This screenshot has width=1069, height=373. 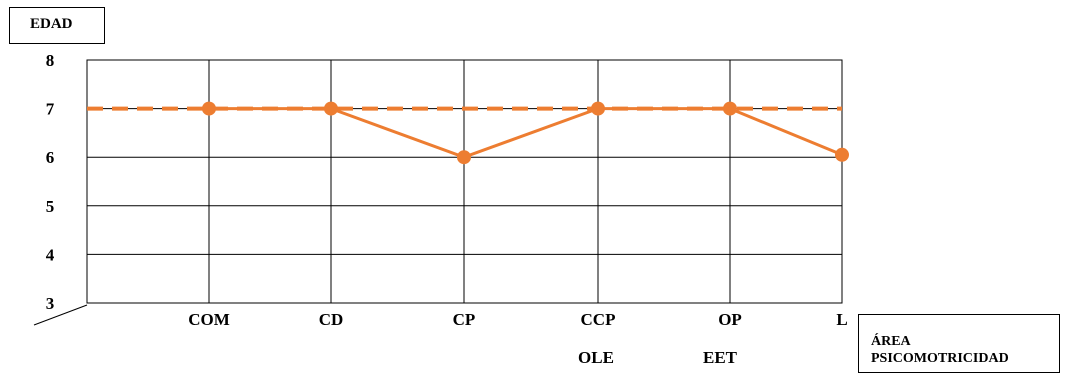 I want to click on y-axis-label: EDAD, so click(x=57, y=25).